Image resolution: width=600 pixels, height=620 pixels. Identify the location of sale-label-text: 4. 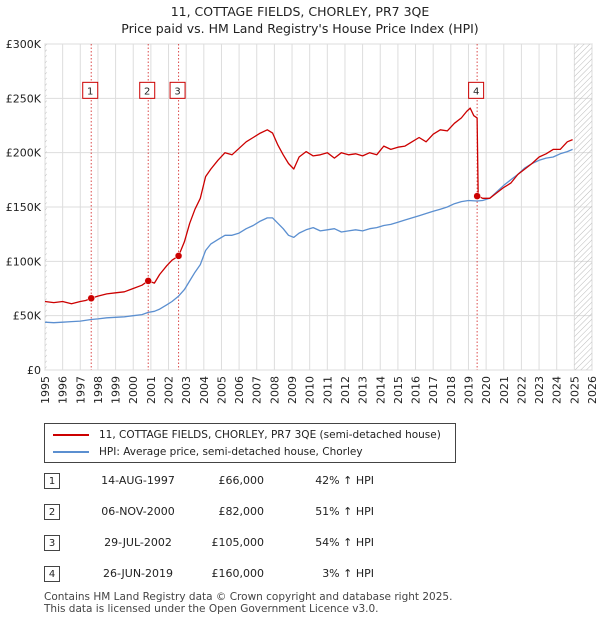
(476, 91).